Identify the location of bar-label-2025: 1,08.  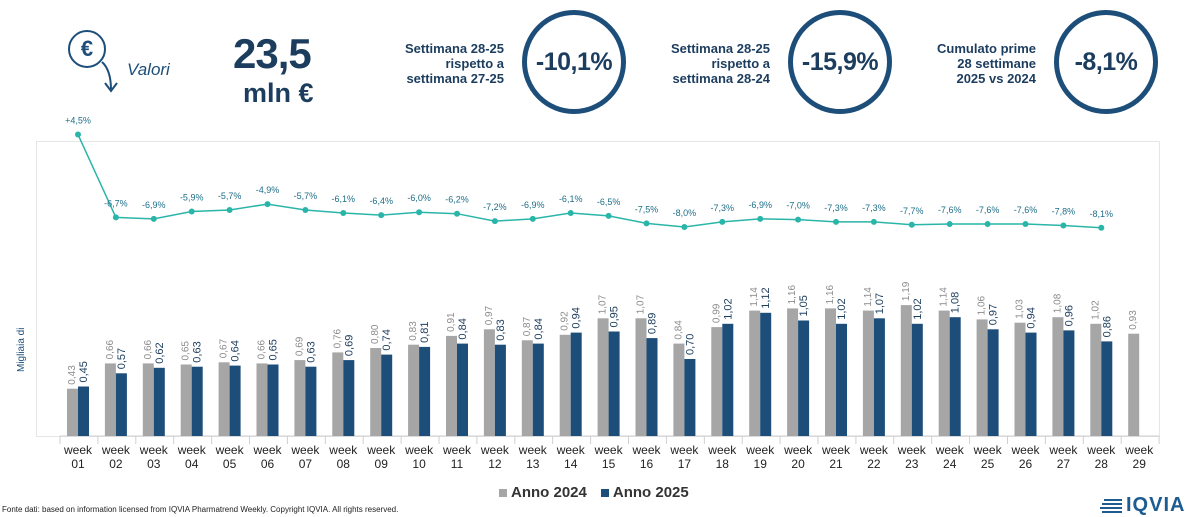
(956, 302).